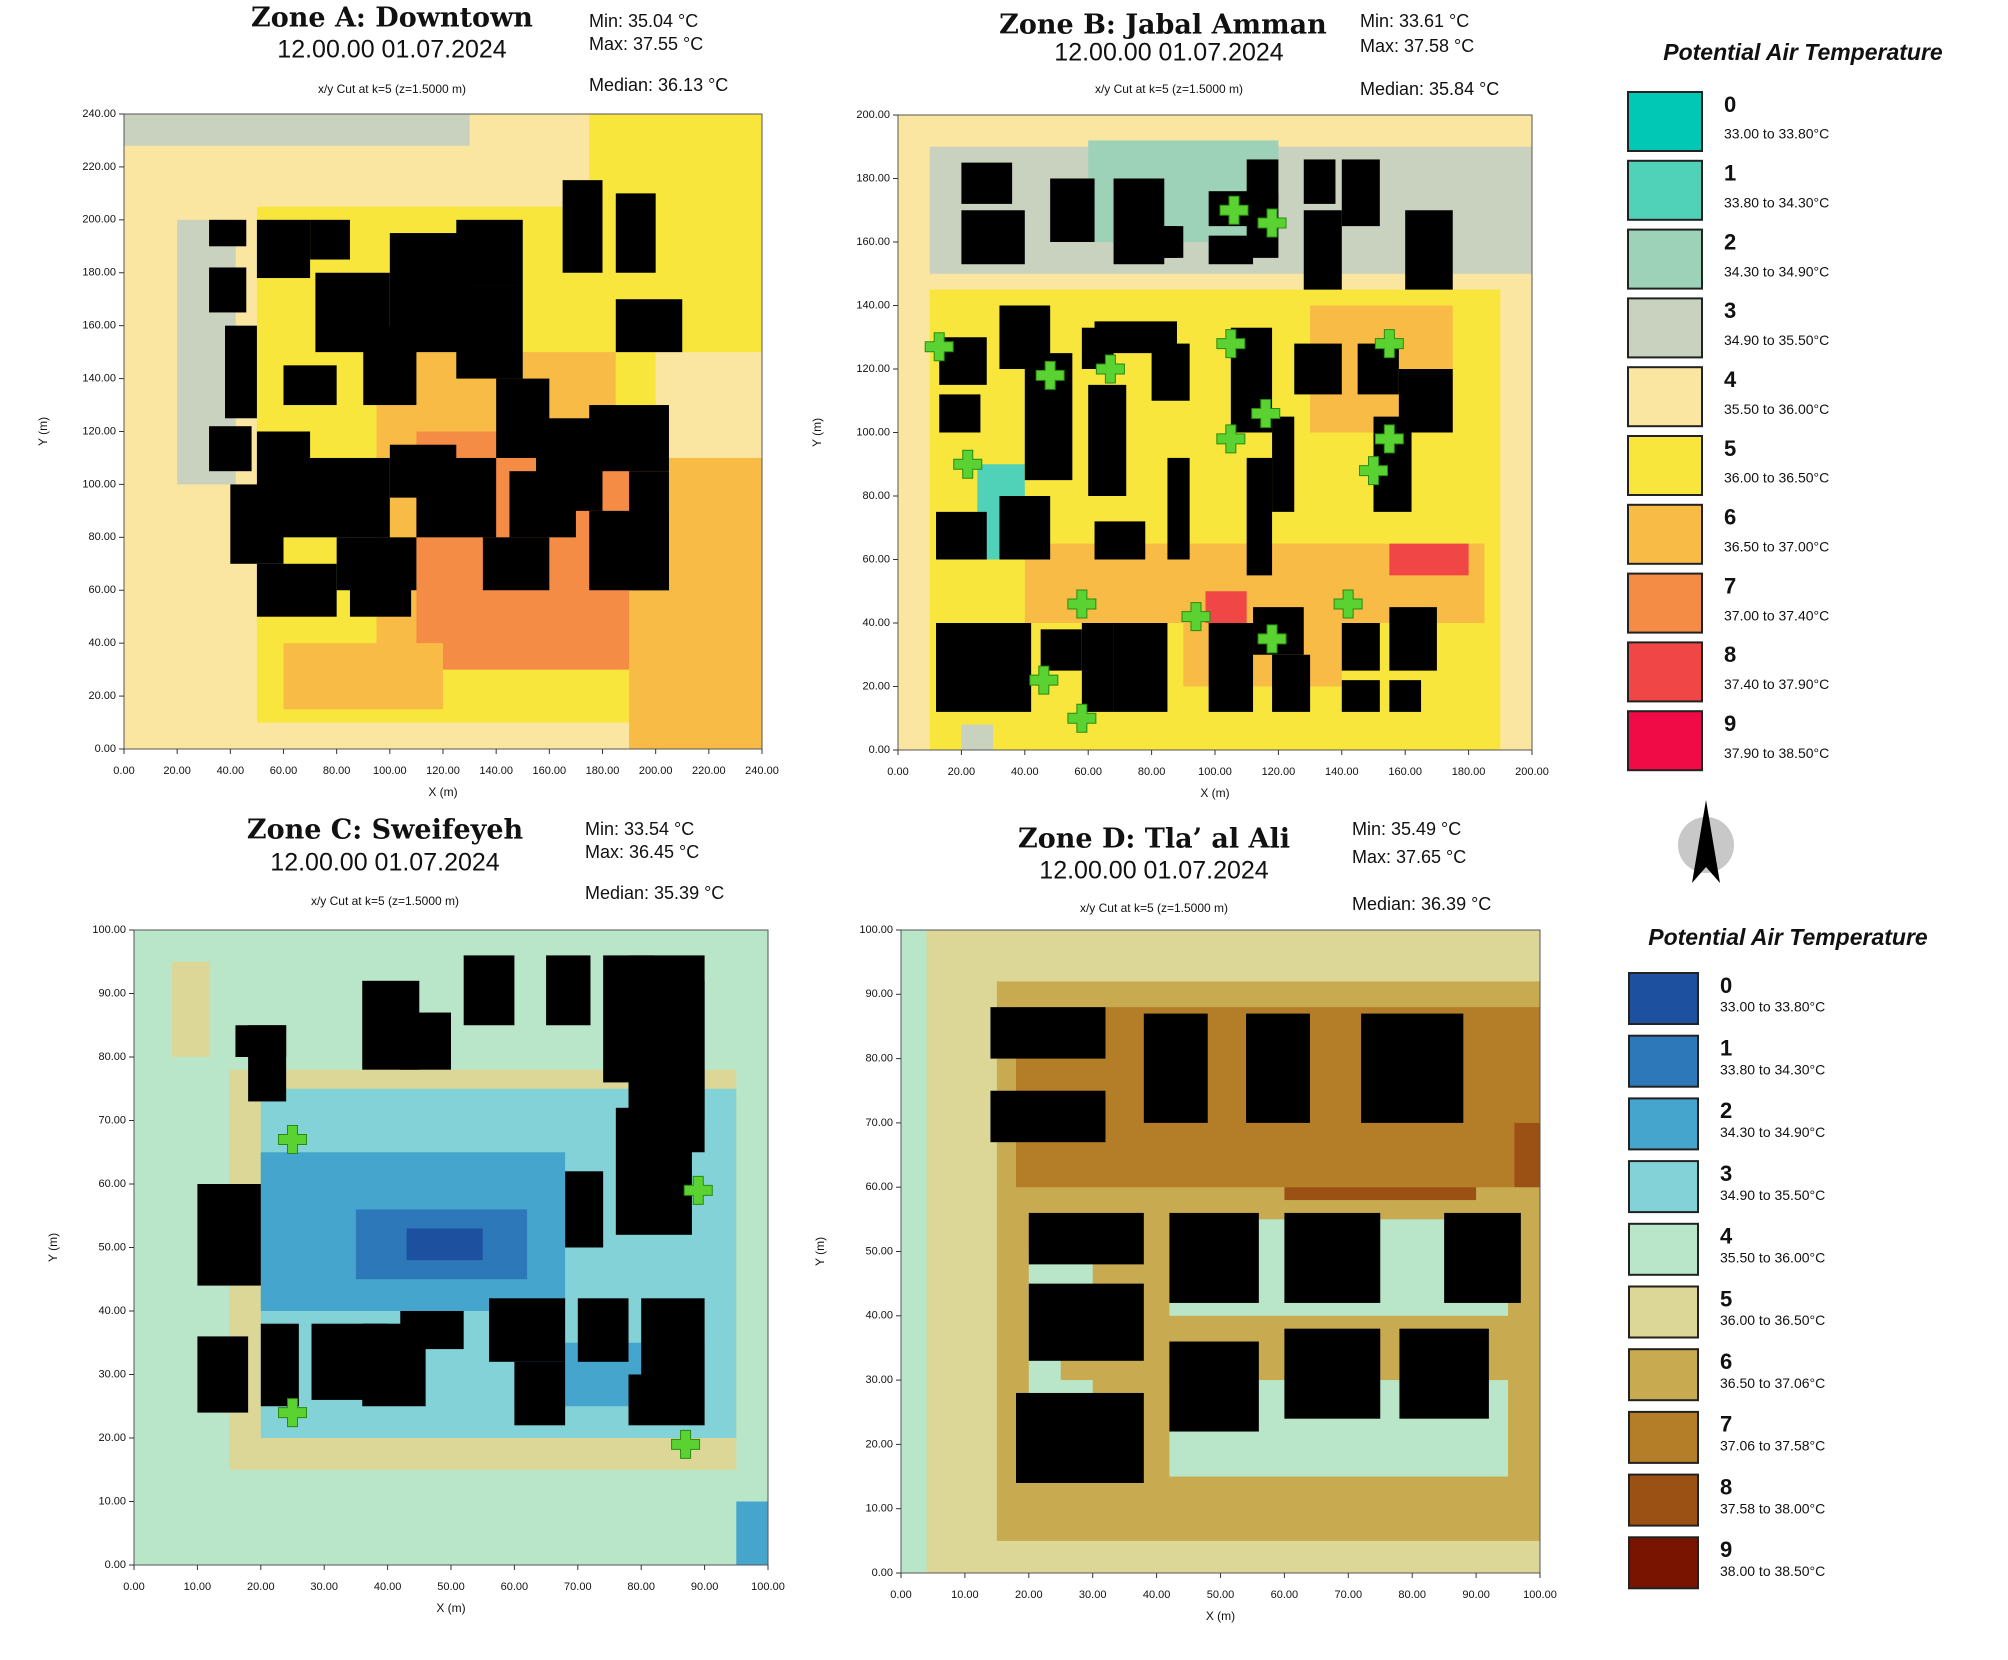 This screenshot has height=1660, width=2008. I want to click on legend-range: 33.00 to 33.80°C, so click(1776, 134).